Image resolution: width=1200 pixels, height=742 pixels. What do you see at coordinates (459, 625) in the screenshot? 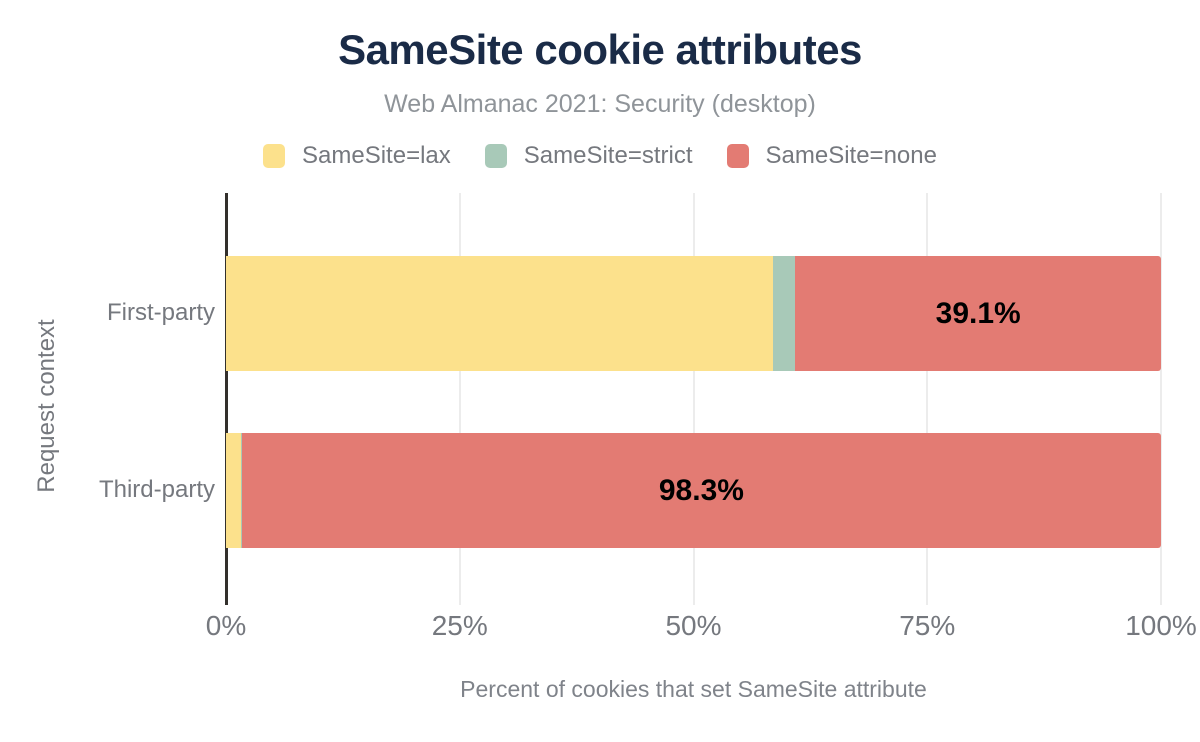
I see `x-tick-label-25: 25%` at bounding box center [459, 625].